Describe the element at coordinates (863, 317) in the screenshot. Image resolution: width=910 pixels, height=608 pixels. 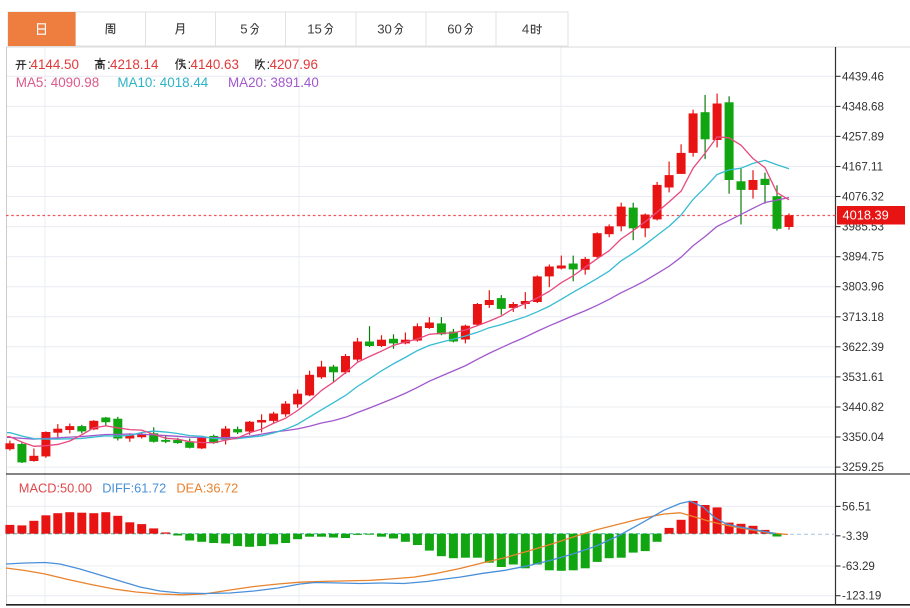
I see `svg-text: 3713.18` at that location.